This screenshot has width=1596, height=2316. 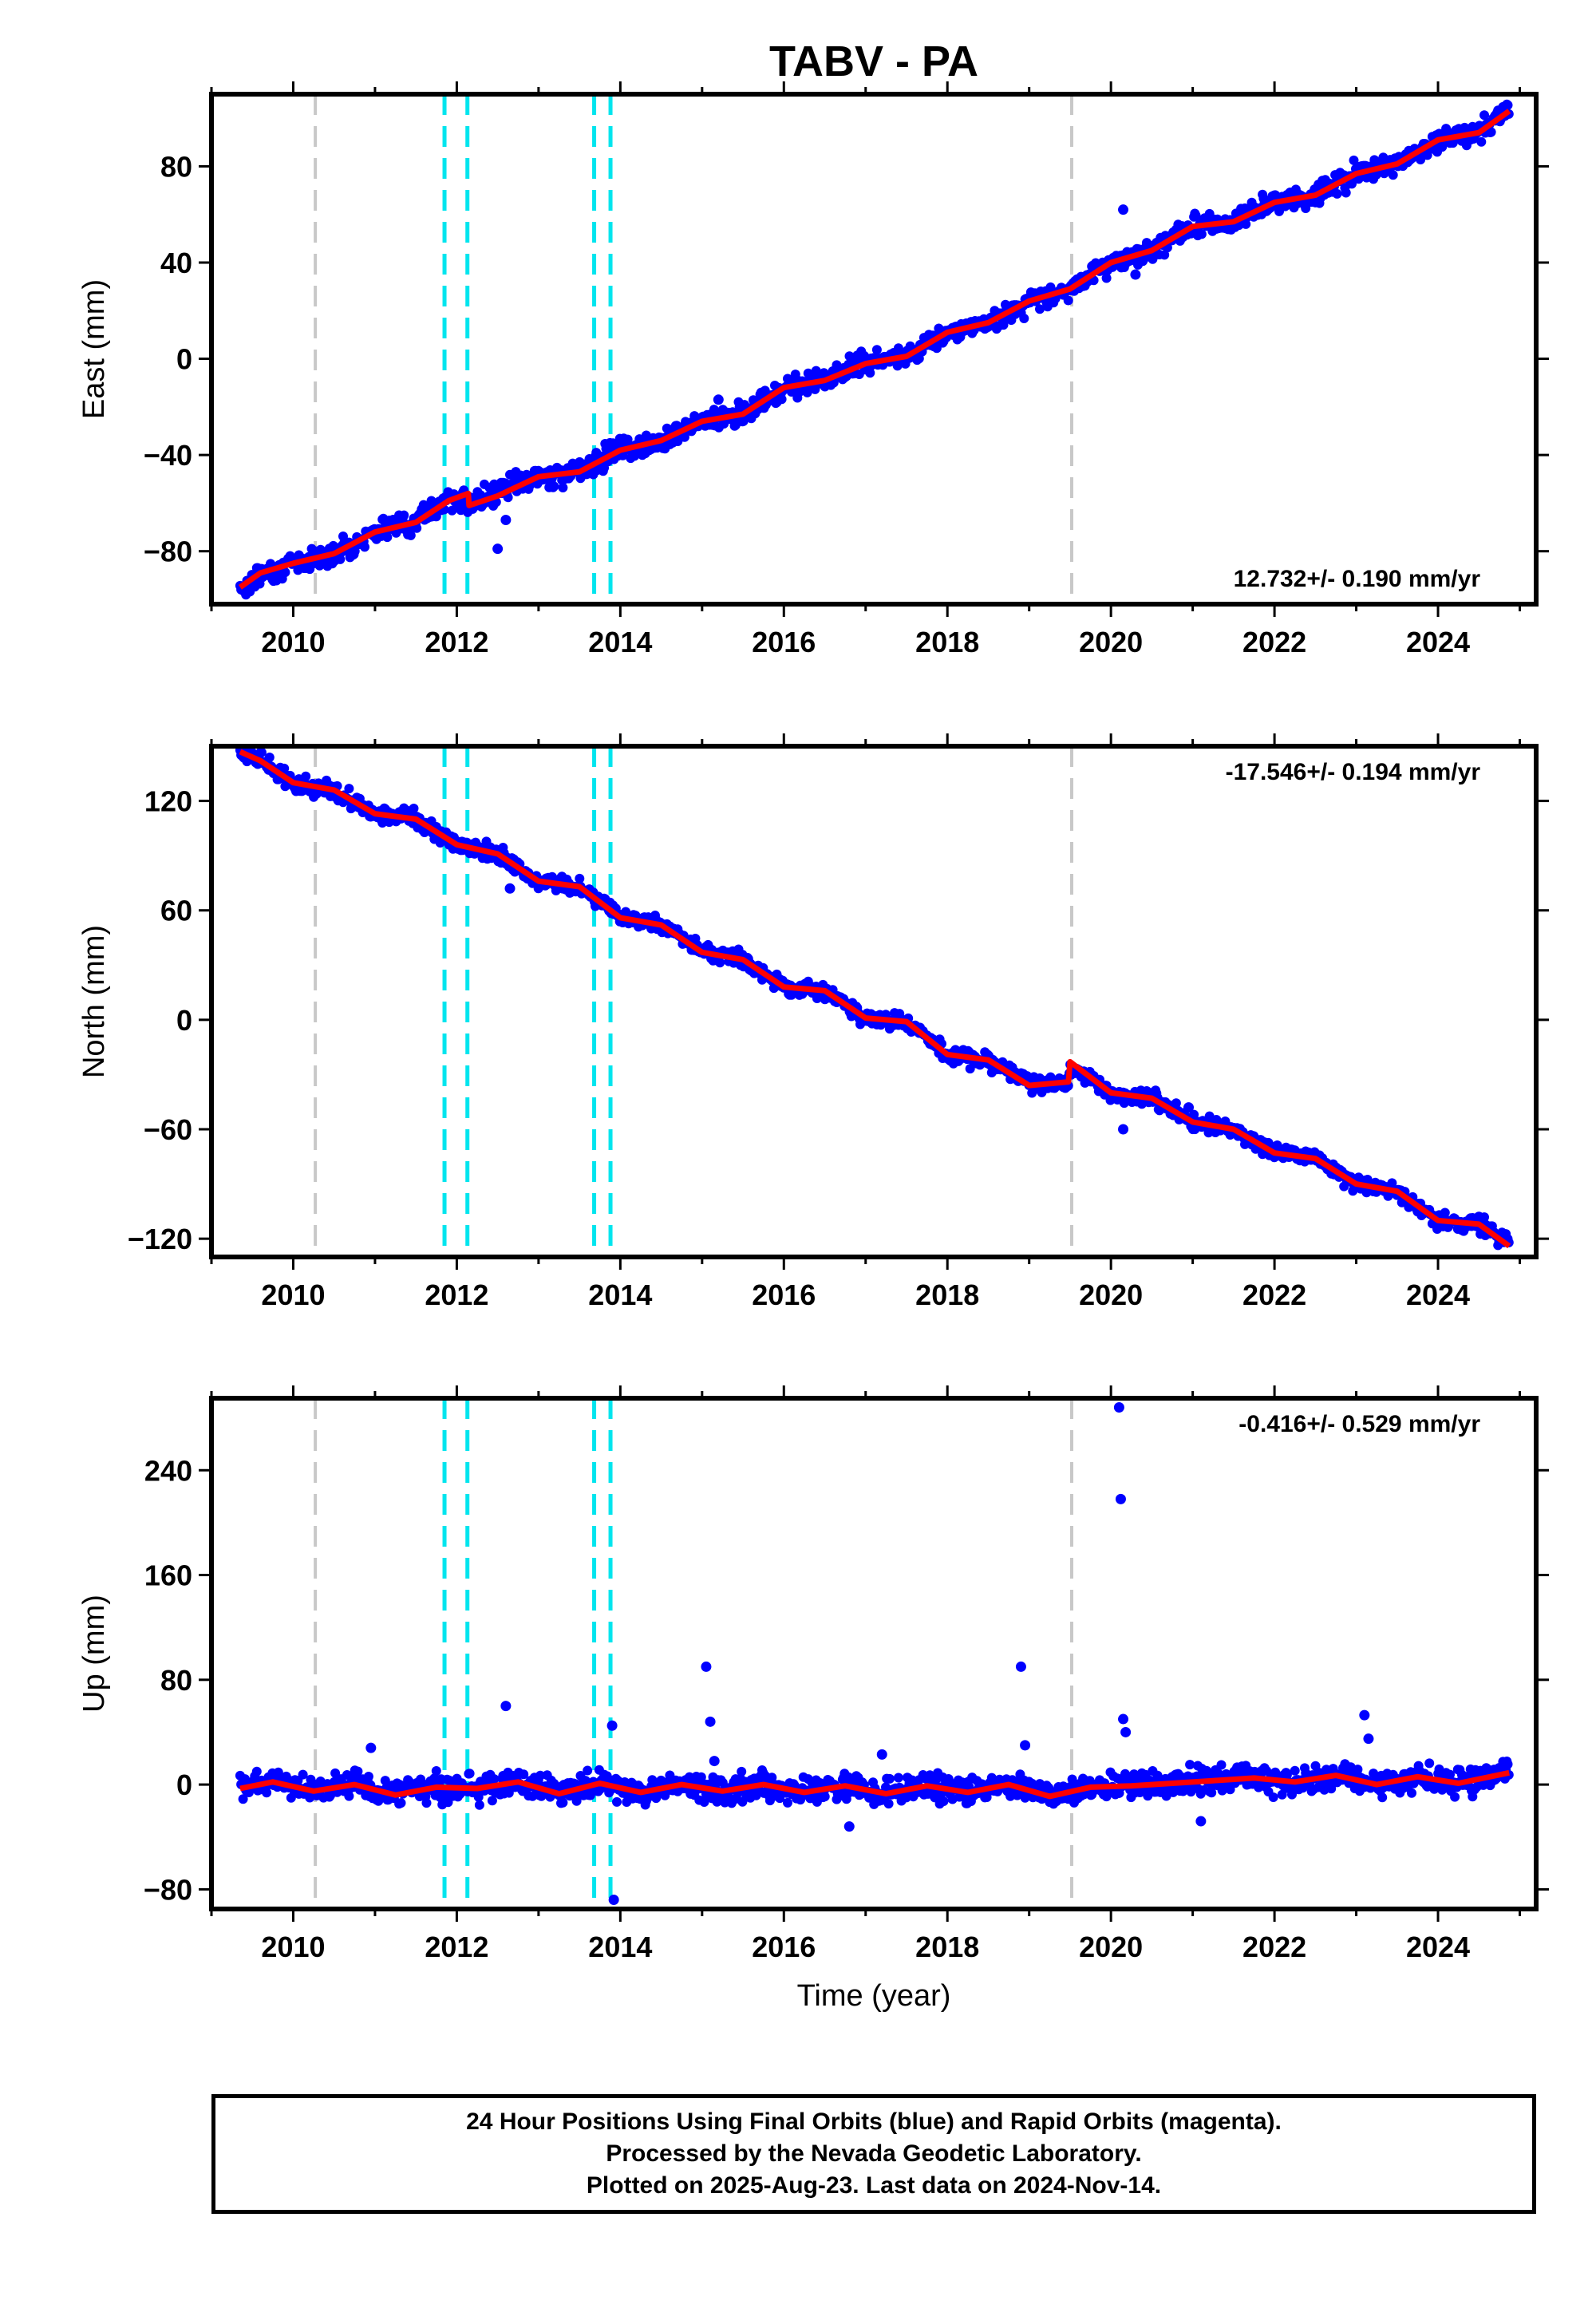 What do you see at coordinates (1357, 579) in the screenshot?
I see `rate-label: 12.732+/- 0.190 mm/yr` at bounding box center [1357, 579].